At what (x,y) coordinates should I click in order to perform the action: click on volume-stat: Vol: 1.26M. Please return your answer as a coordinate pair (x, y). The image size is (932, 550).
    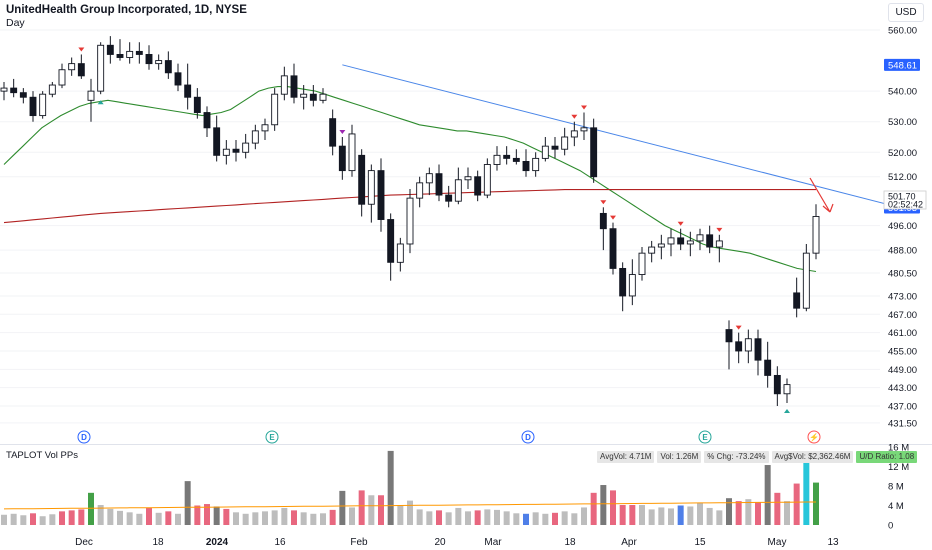
    Looking at the image, I should click on (679, 457).